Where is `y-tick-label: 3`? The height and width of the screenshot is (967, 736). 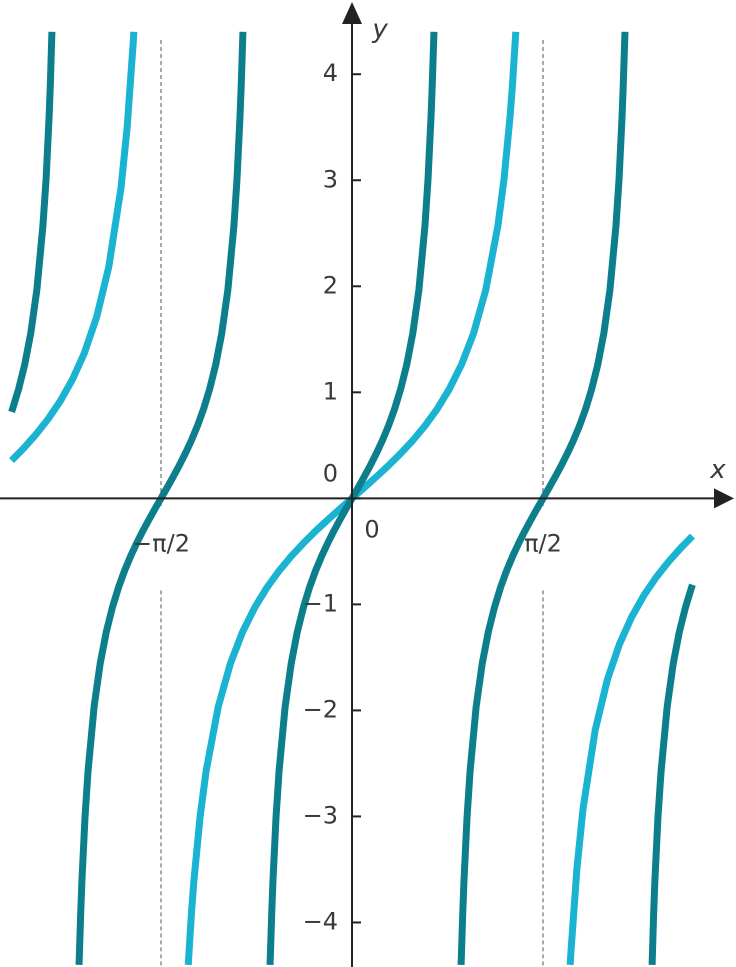 y-tick-label: 3 is located at coordinates (330, 179).